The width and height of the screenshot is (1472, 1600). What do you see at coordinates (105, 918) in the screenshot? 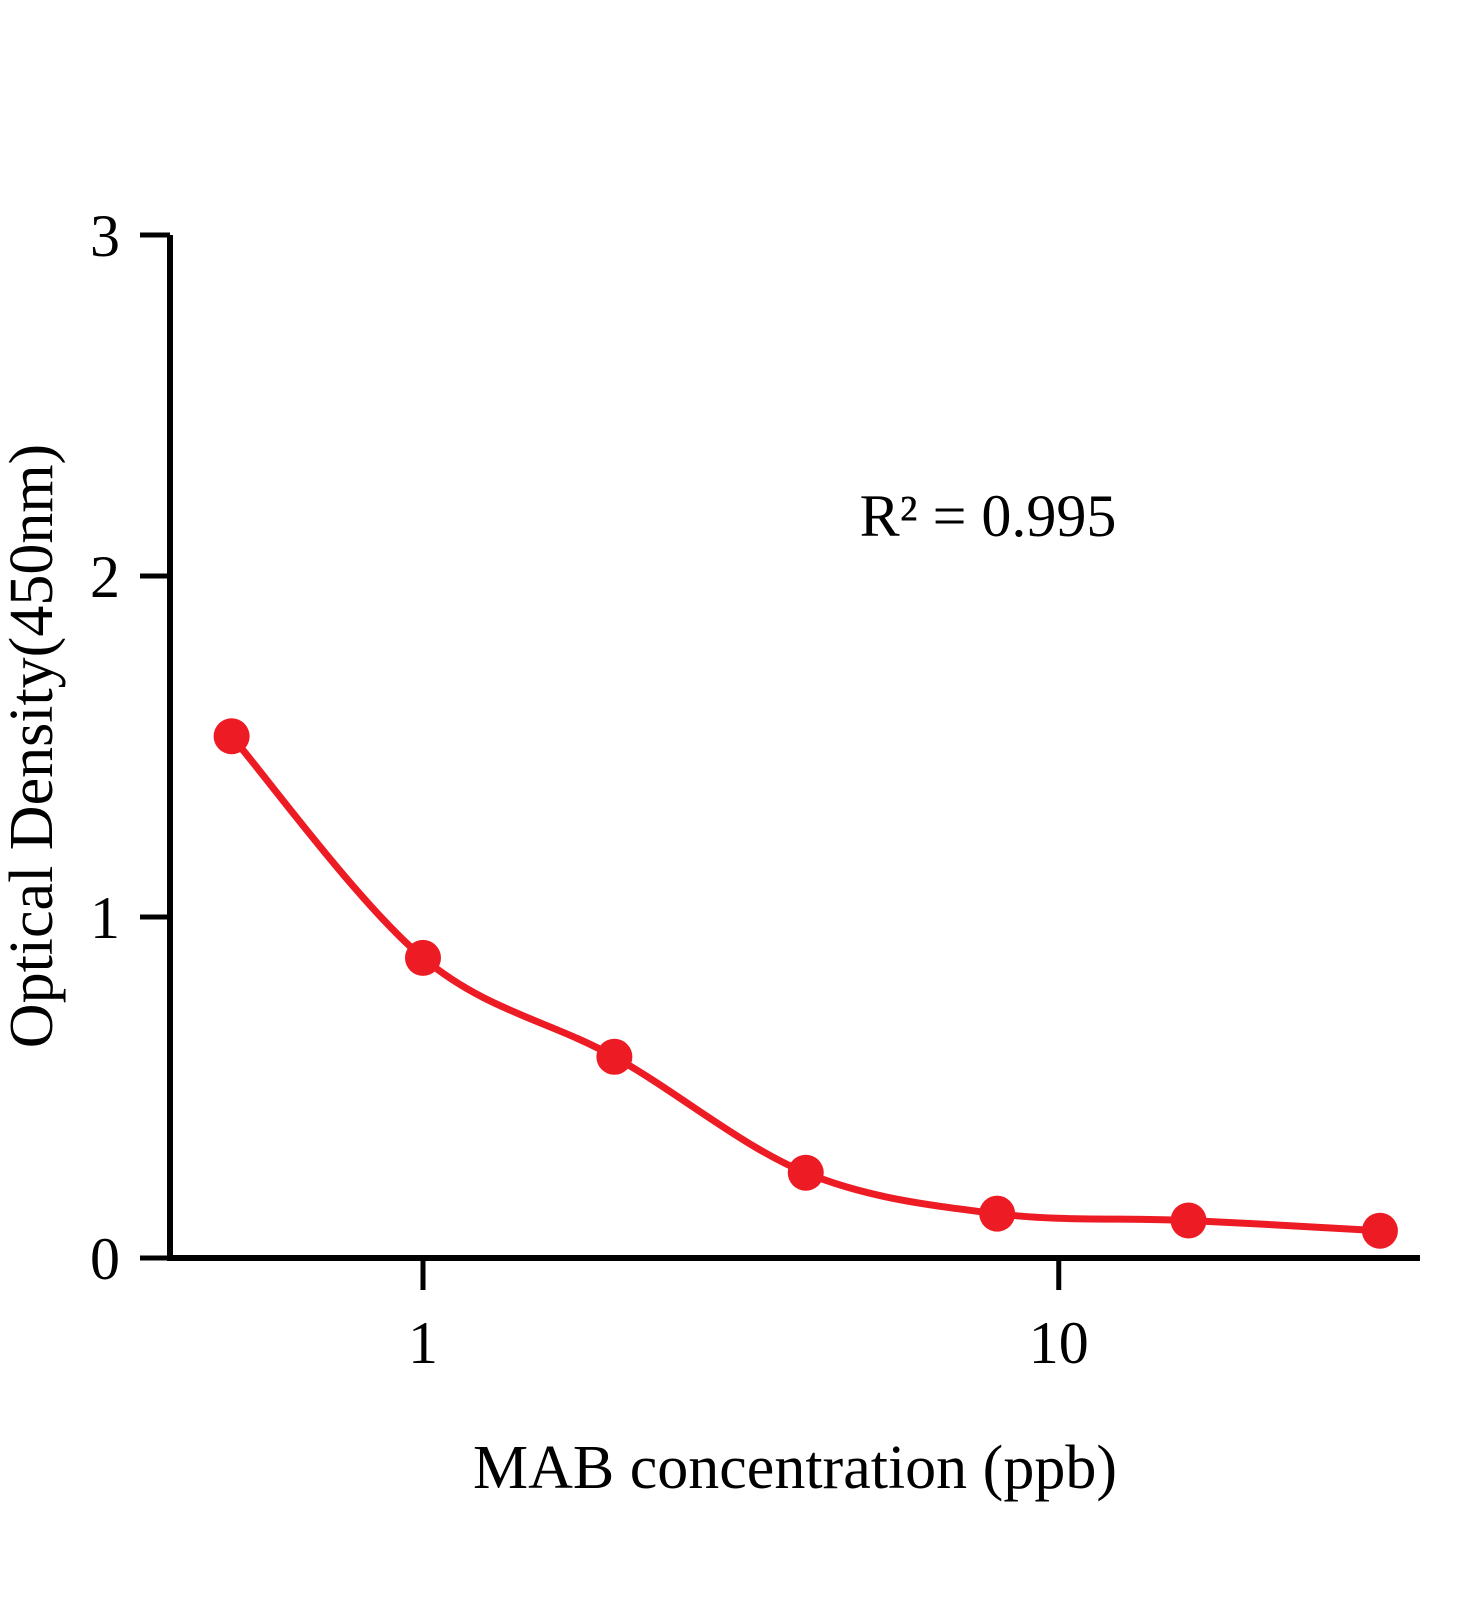
I see `y-tick-label: 1` at bounding box center [105, 918].